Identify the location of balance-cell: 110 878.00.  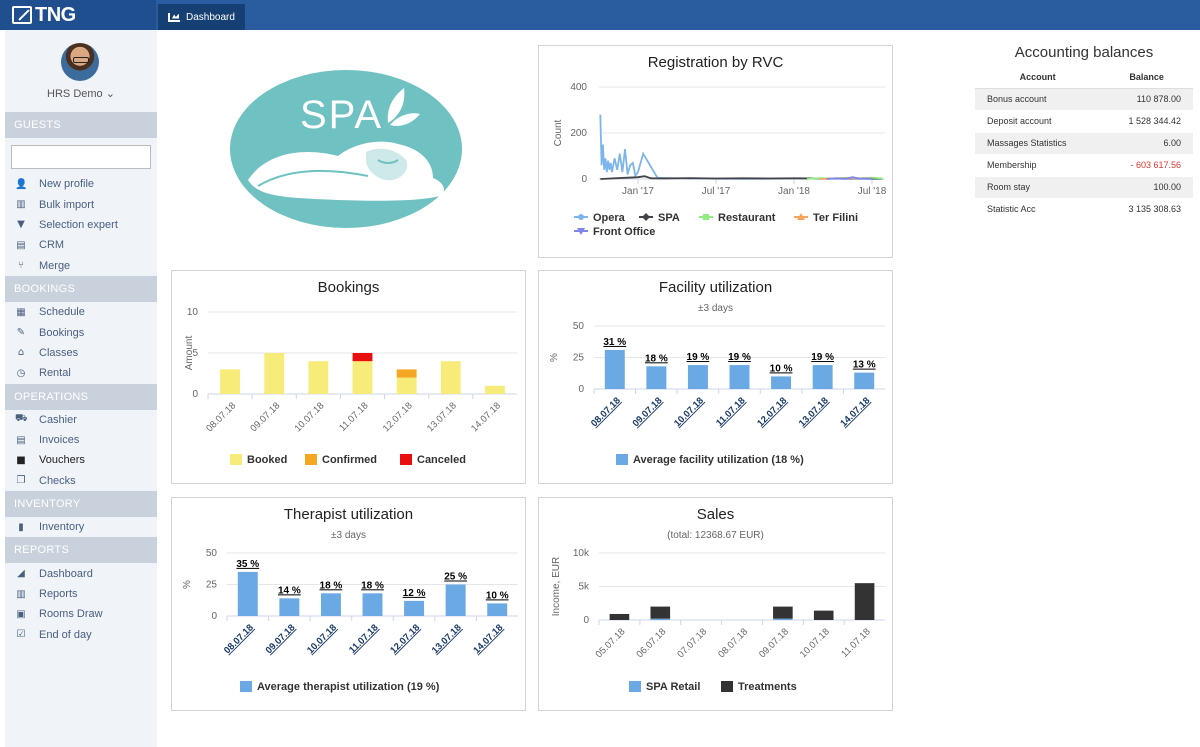
(1146, 99).